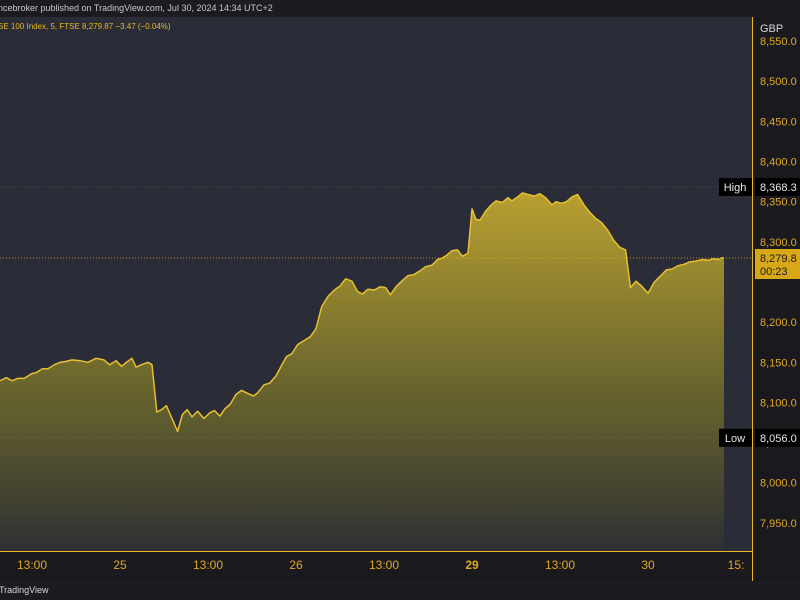  I want to click on low-value-box, so click(777, 437).